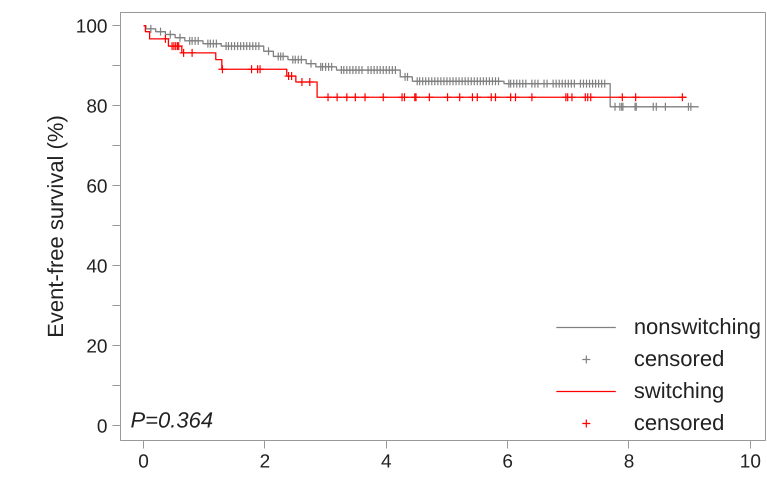 This screenshot has height=498, width=767. Describe the element at coordinates (97, 267) in the screenshot. I see `y-tick-label: 40` at that location.